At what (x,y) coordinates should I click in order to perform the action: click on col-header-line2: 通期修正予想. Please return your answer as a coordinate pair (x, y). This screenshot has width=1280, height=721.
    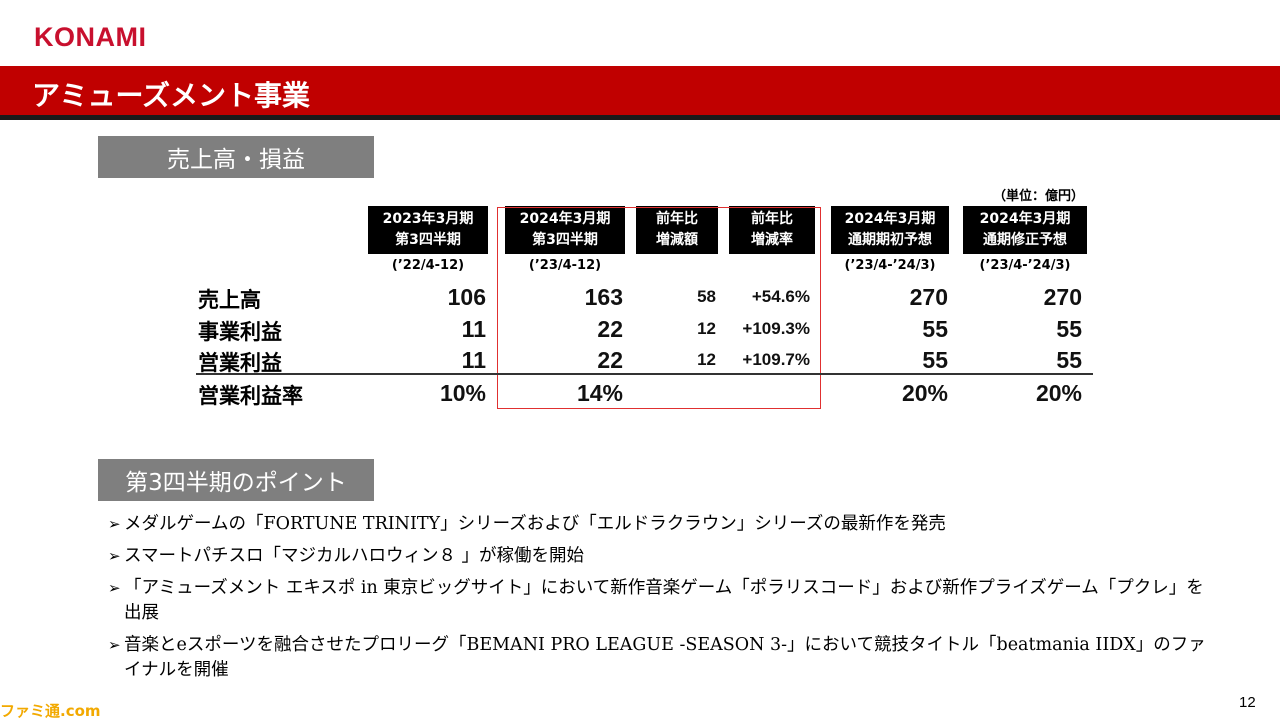
    Looking at the image, I should click on (1025, 240).